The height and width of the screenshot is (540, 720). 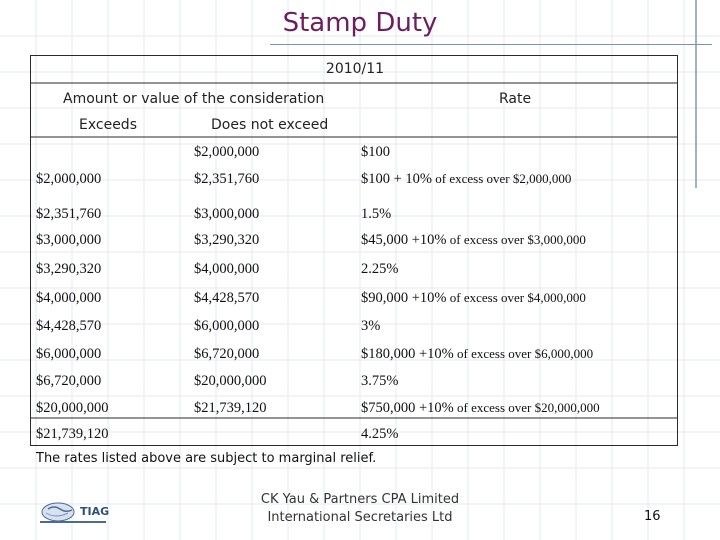 What do you see at coordinates (108, 125) in the screenshot?
I see `exceeds-header: Exceeds` at bounding box center [108, 125].